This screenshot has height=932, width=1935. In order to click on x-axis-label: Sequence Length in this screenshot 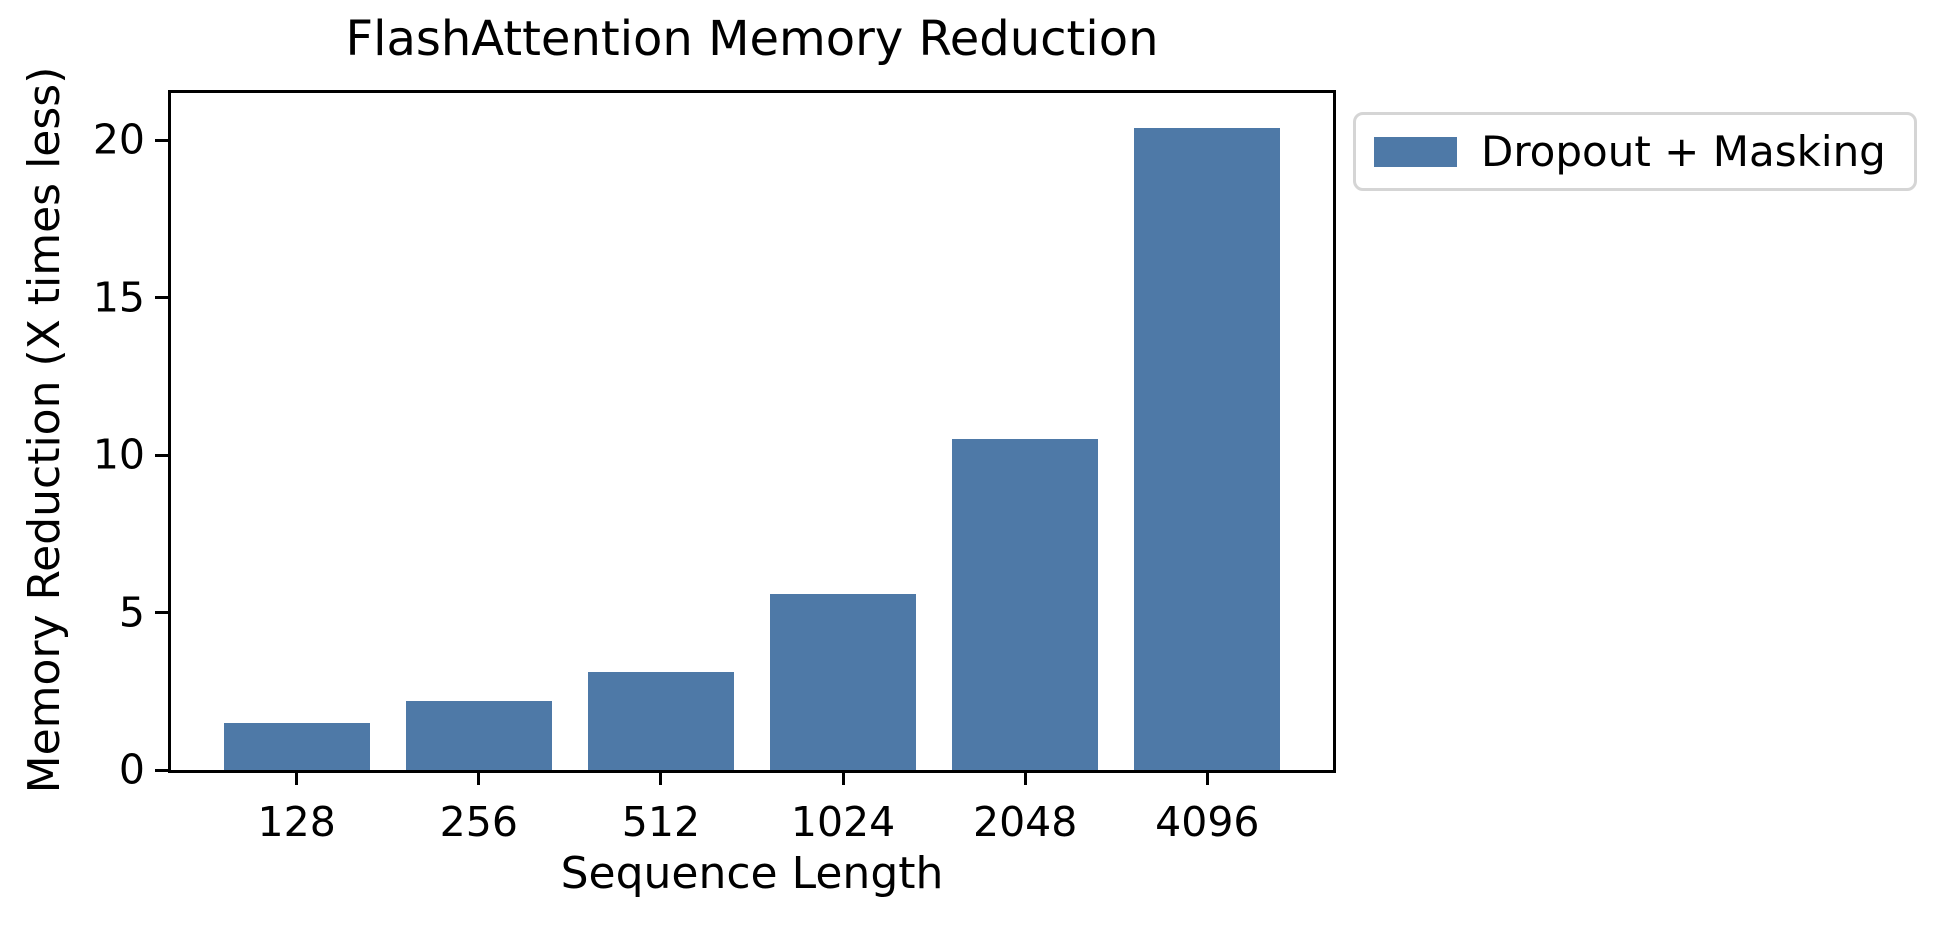, I will do `click(752, 873)`.